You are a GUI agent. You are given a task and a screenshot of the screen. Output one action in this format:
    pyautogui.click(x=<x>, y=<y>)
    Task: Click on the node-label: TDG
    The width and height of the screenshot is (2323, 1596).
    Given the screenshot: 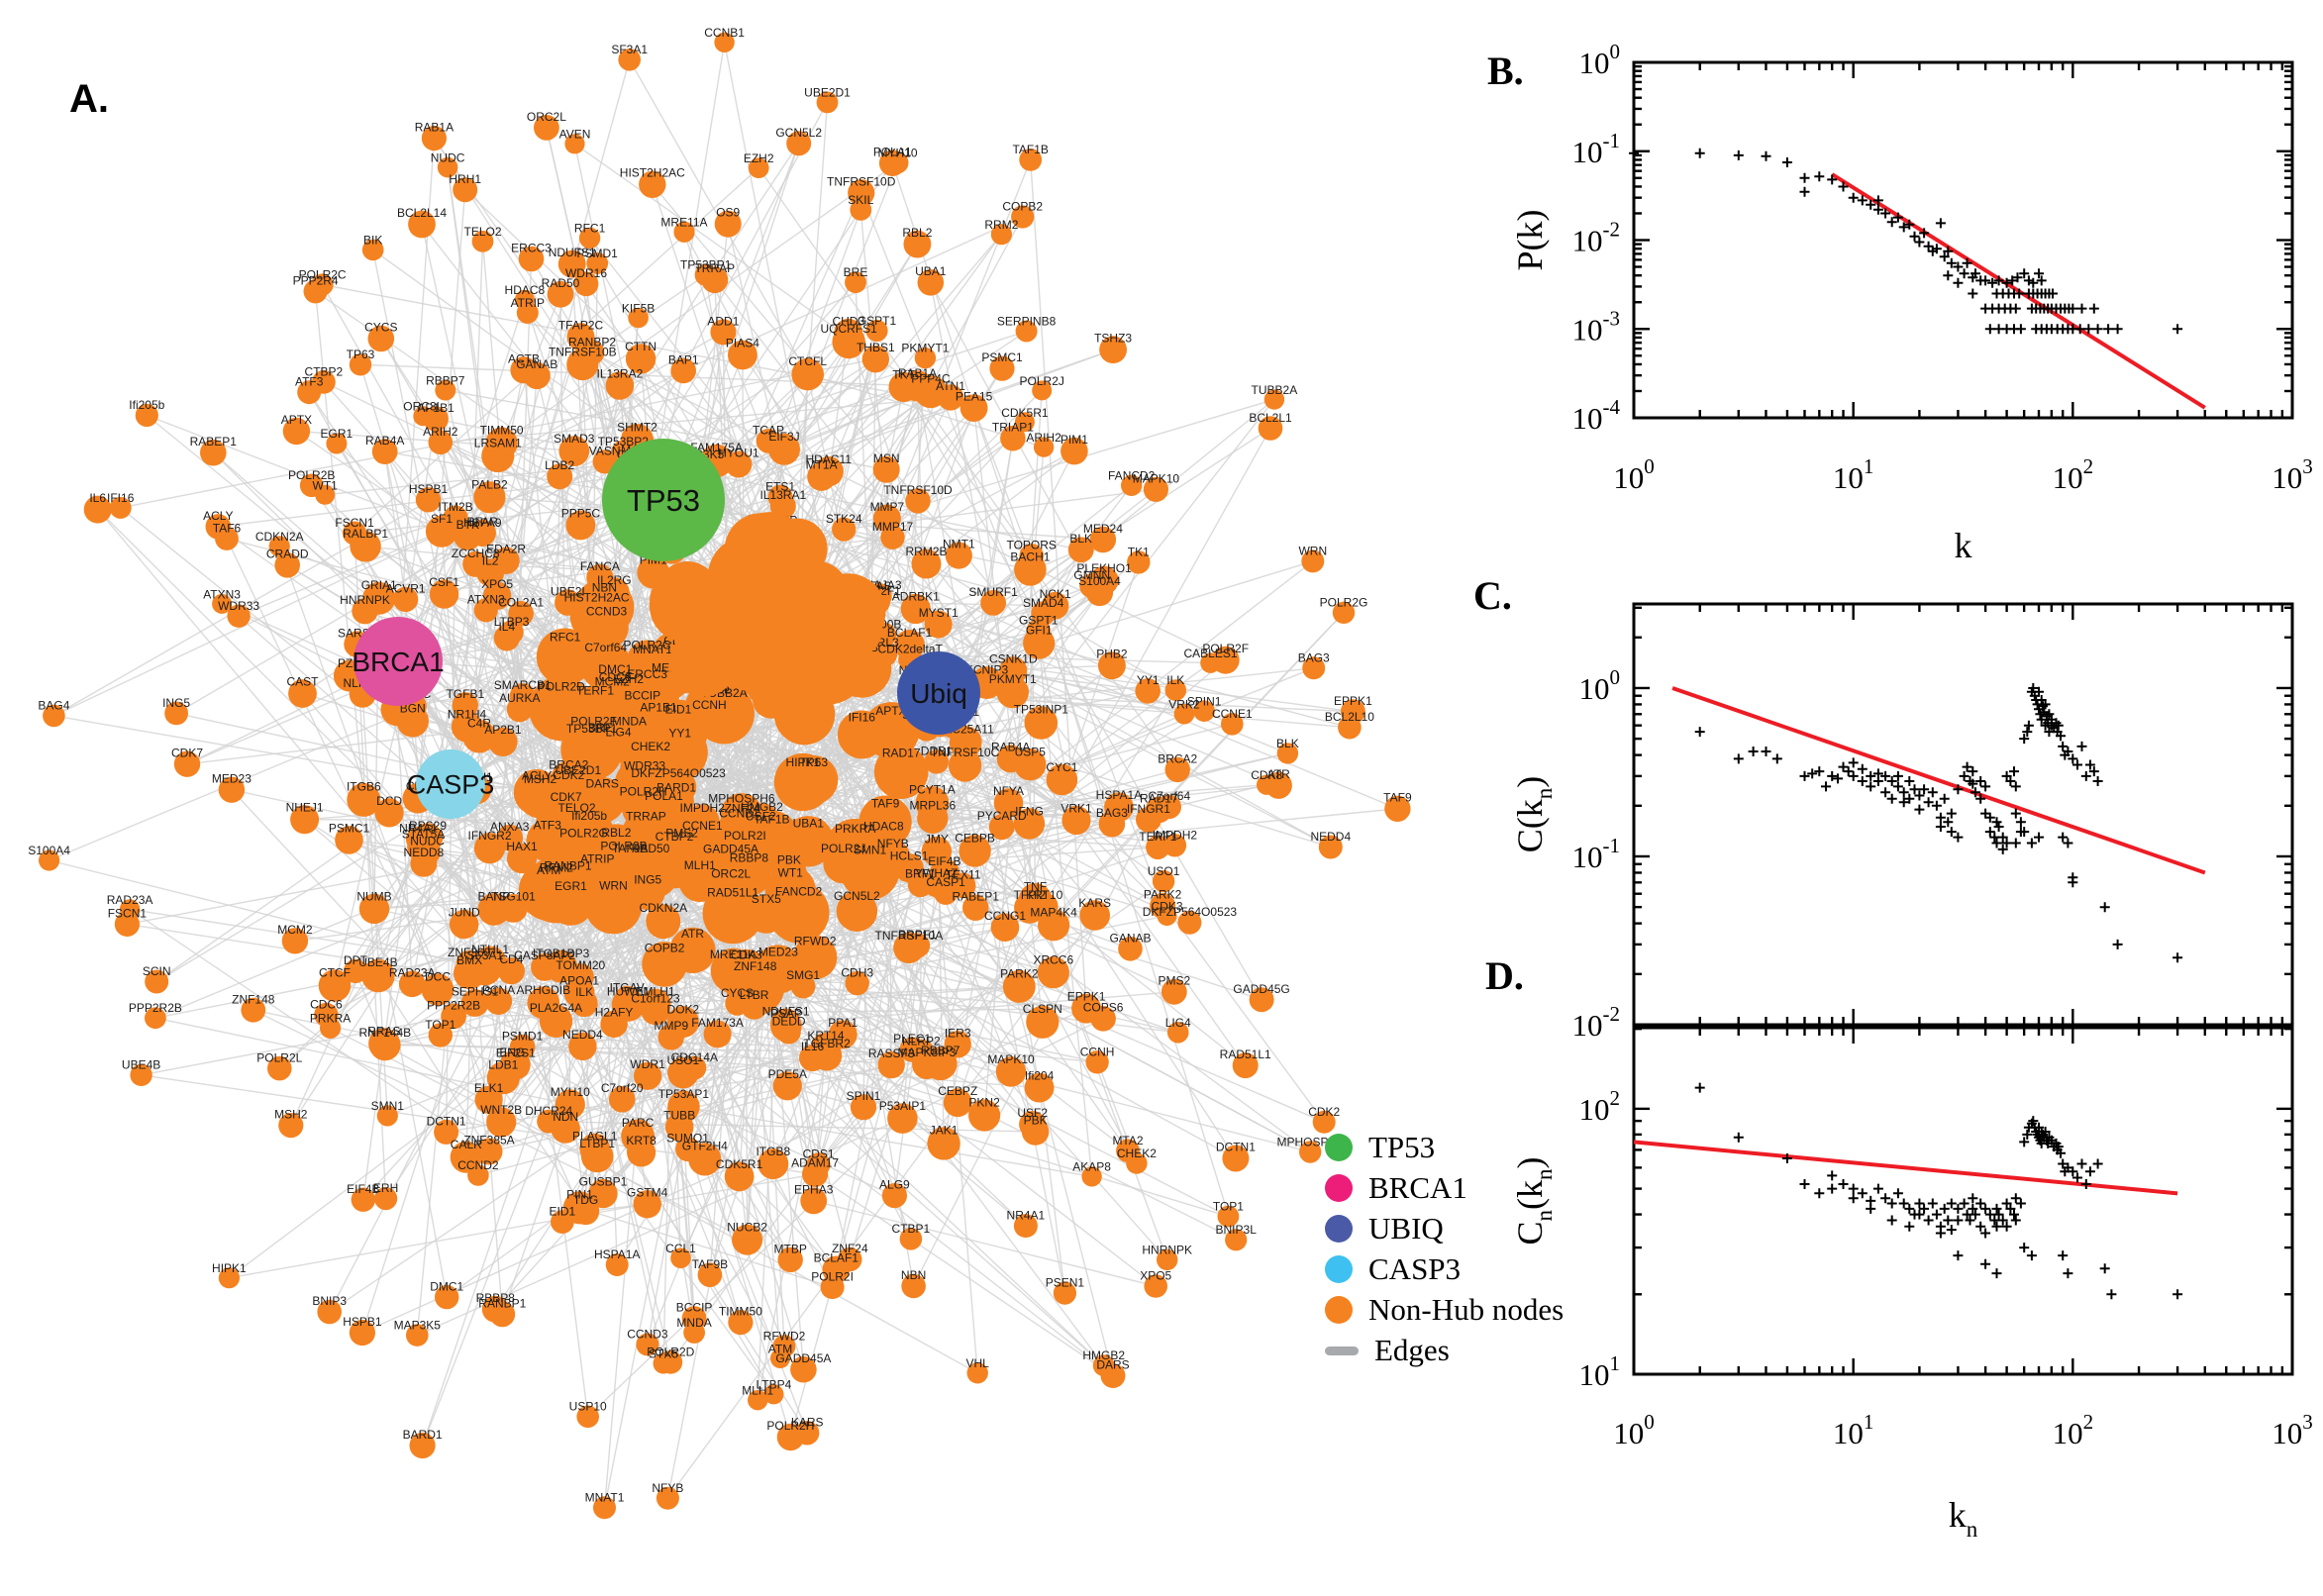 What is the action you would take?
    pyautogui.click(x=586, y=1200)
    